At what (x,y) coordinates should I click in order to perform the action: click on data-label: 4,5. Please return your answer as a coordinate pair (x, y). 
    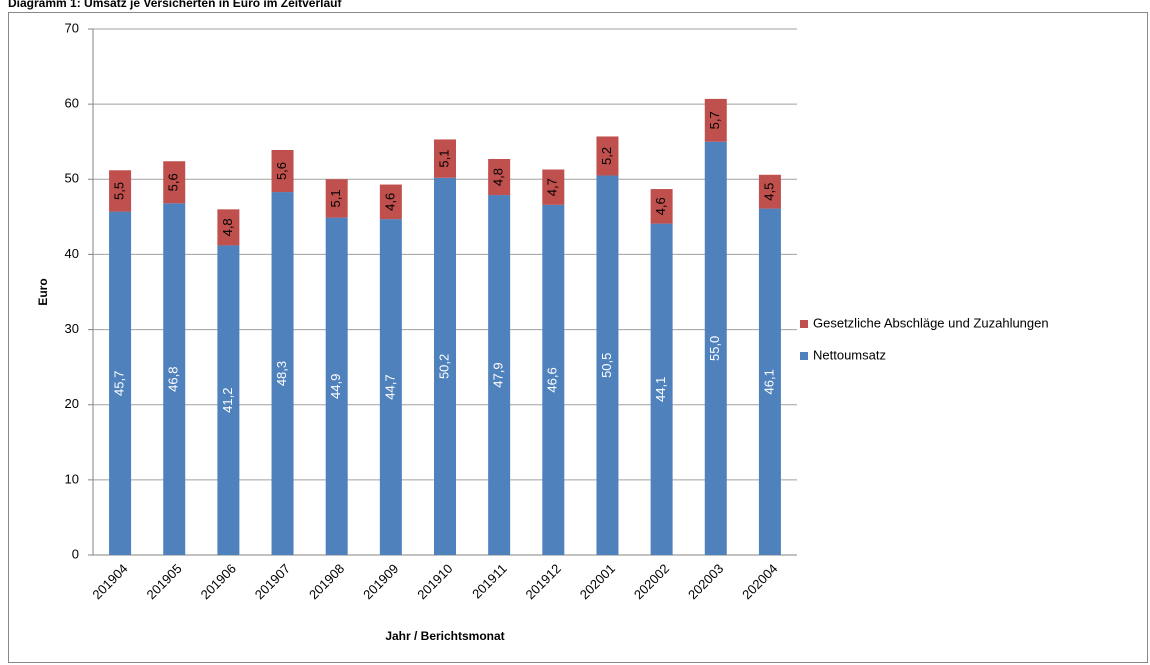
    Looking at the image, I should click on (768, 192).